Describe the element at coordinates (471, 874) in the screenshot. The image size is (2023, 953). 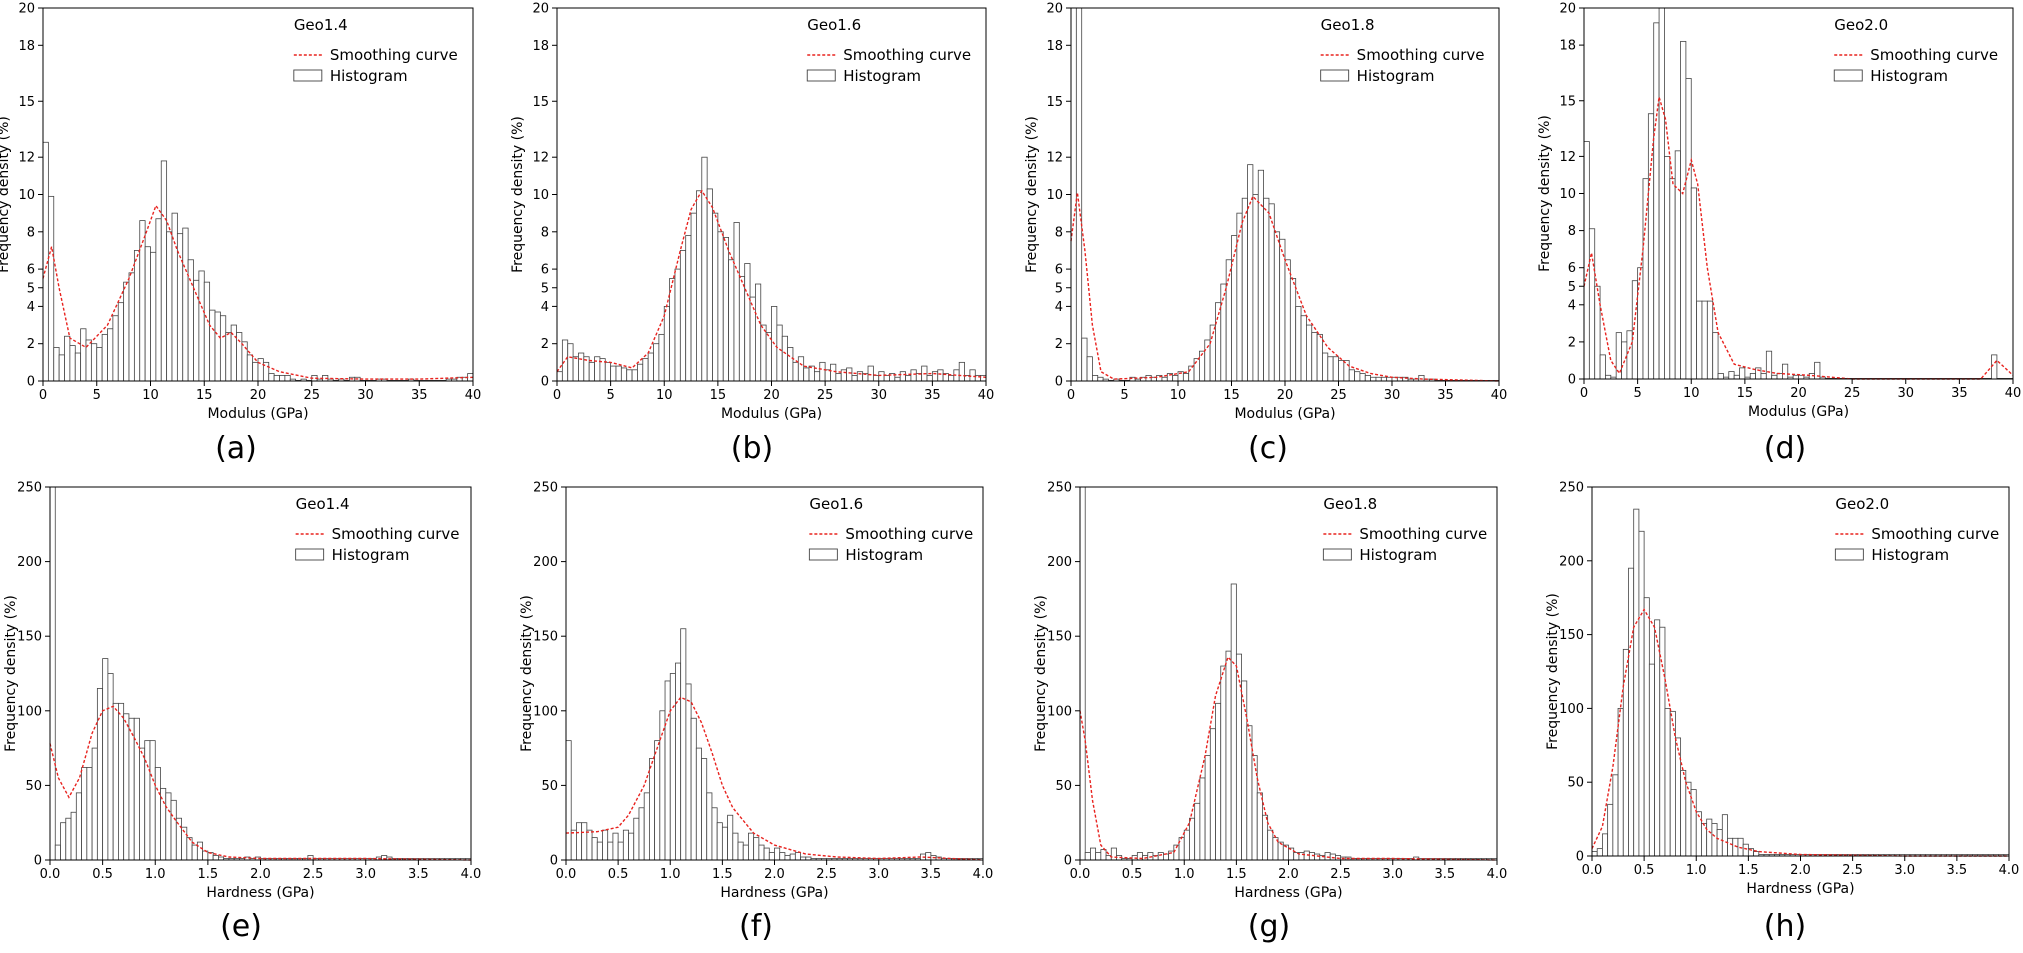
I see `x-tick-label: 4.0` at that location.